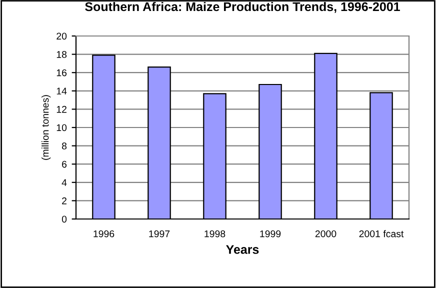 Image resolution: width=436 pixels, height=288 pixels. What do you see at coordinates (61, 36) in the screenshot?
I see `y-tick-label: 20` at bounding box center [61, 36].